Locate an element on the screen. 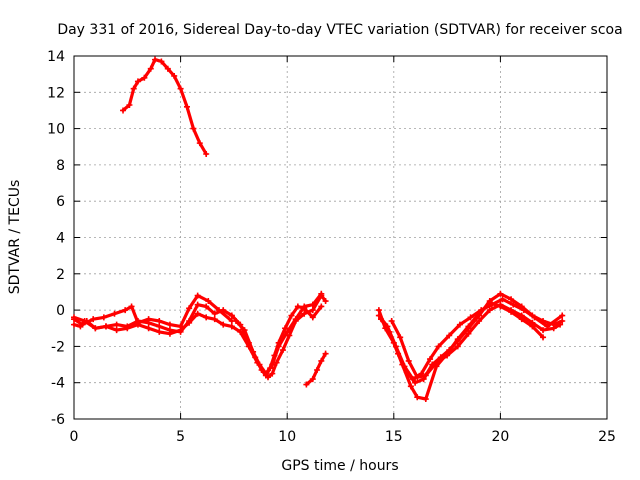  series-arc-dip-c is located at coordinates (279, 333).